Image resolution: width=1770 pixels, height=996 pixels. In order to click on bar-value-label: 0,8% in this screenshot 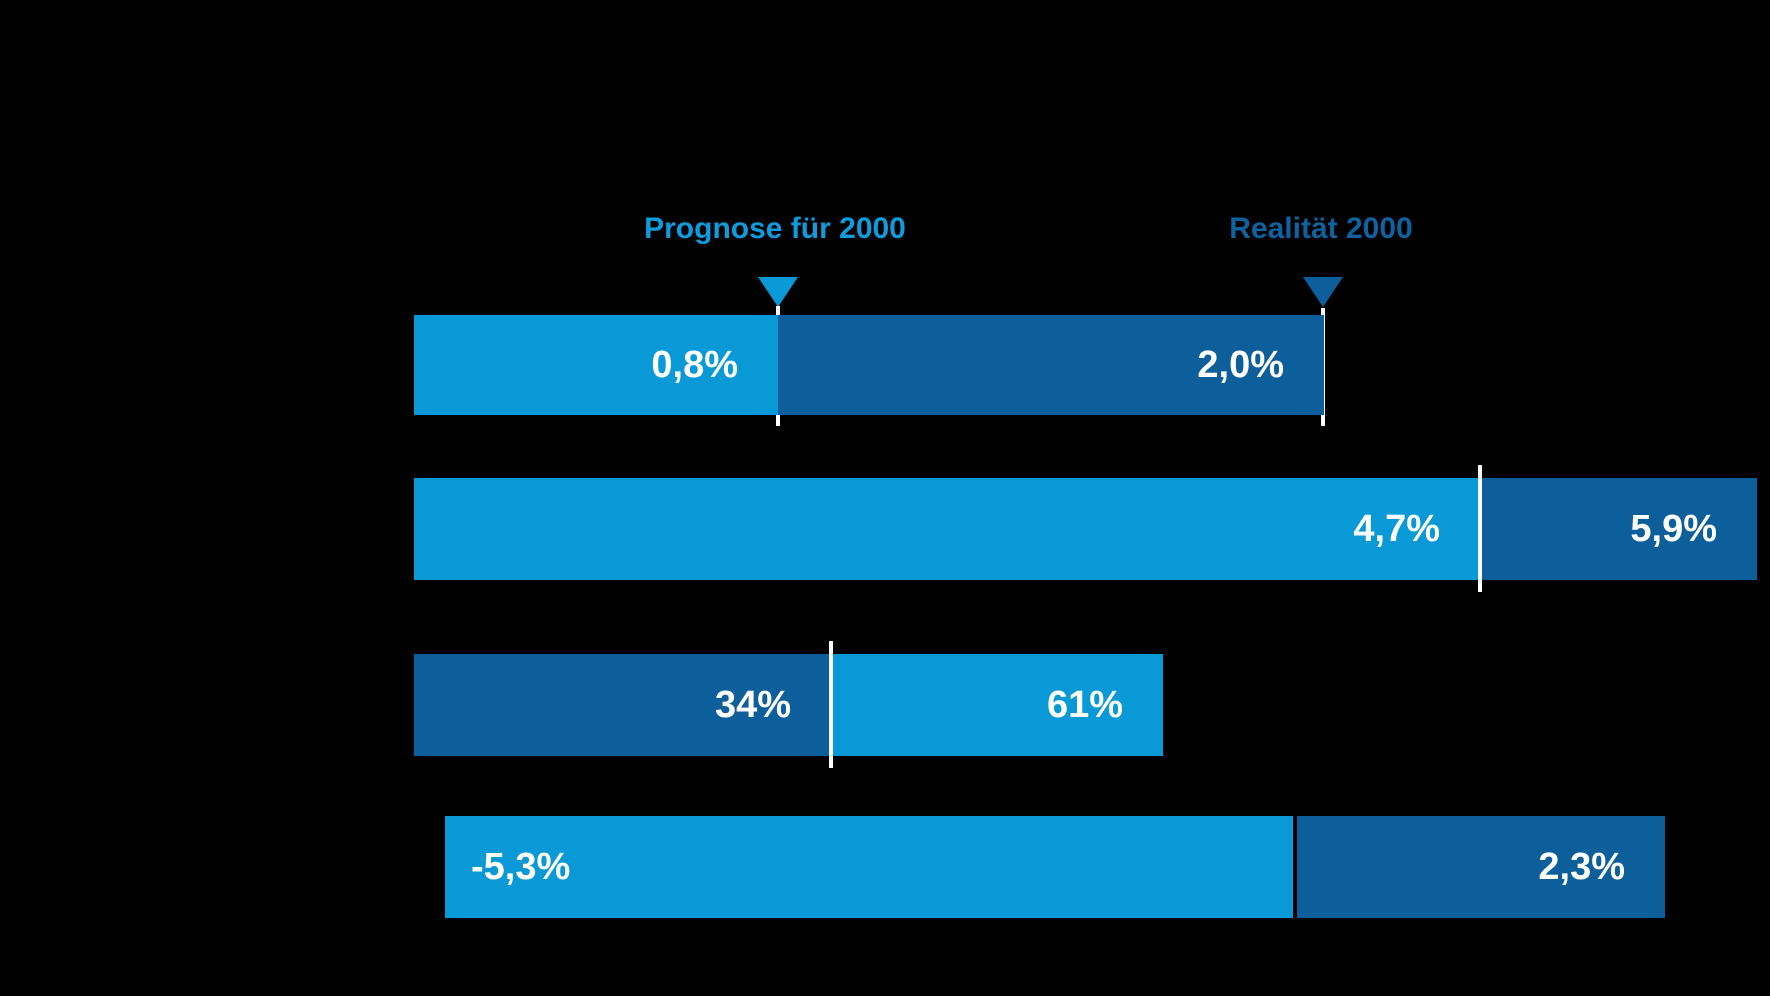, I will do `click(694, 364)`.